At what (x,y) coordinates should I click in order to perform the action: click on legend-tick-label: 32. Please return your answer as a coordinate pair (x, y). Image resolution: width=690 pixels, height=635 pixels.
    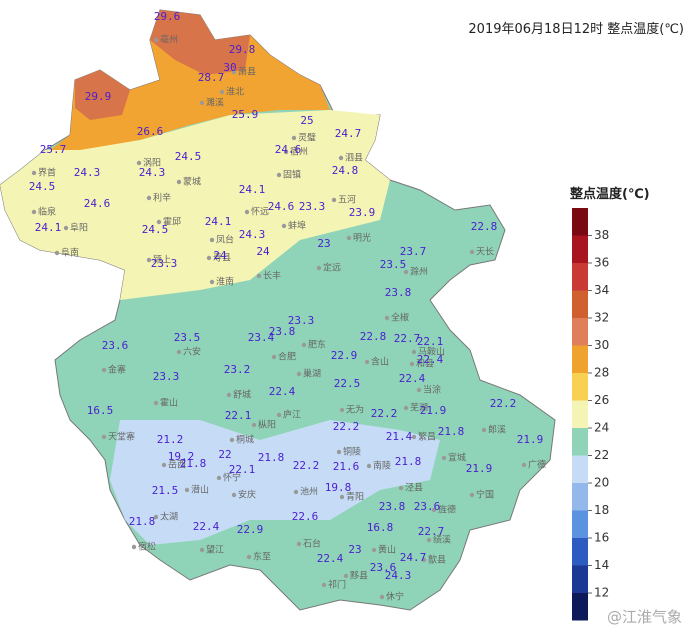
    Looking at the image, I should click on (601, 318).